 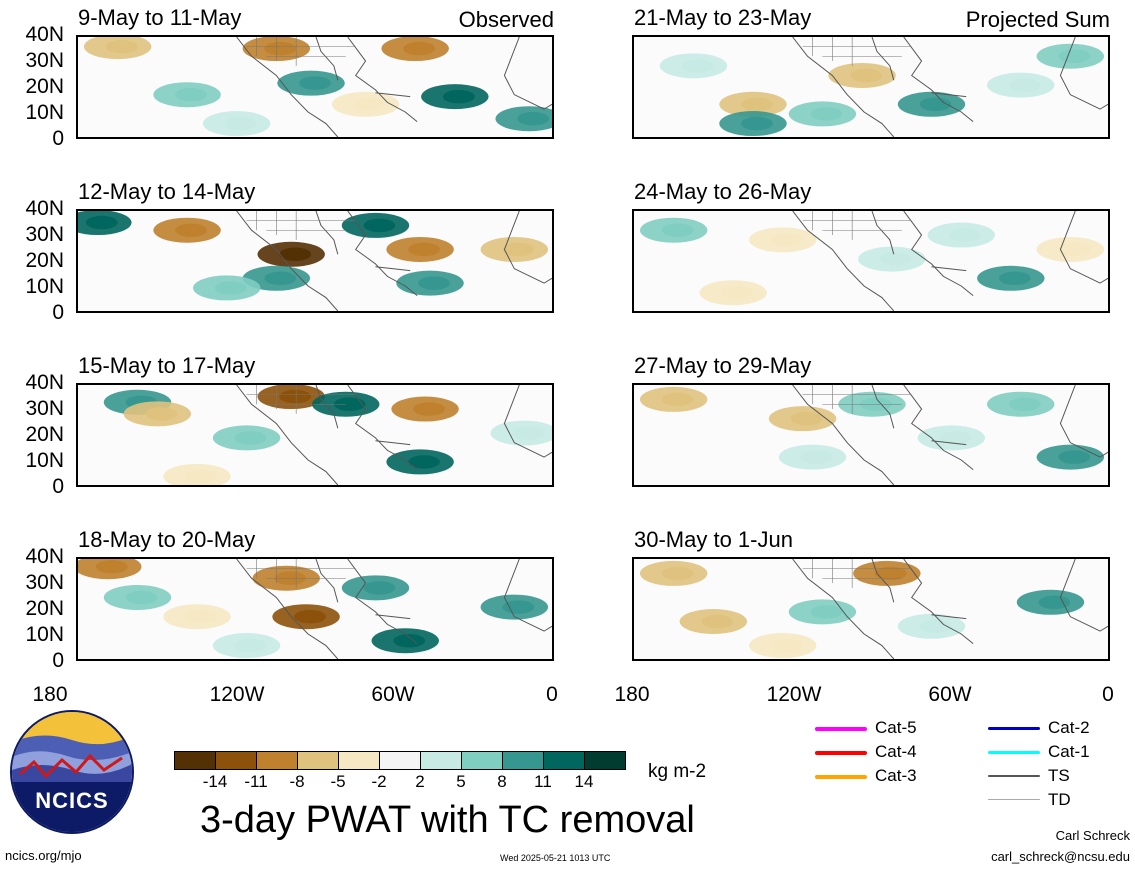 What do you see at coordinates (713, 539) in the screenshot?
I see `panel-title-8: 30-May to 1-Jun` at bounding box center [713, 539].